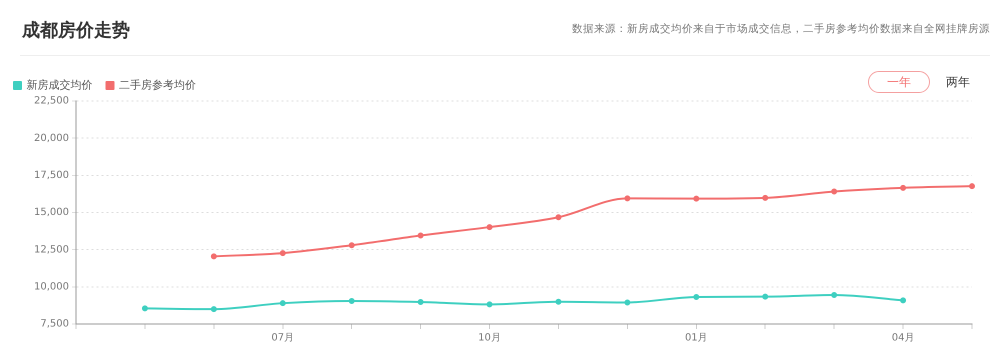 Image resolution: width=1000 pixels, height=347 pixels. I want to click on y-tick-label: 12,500, so click(51, 250).